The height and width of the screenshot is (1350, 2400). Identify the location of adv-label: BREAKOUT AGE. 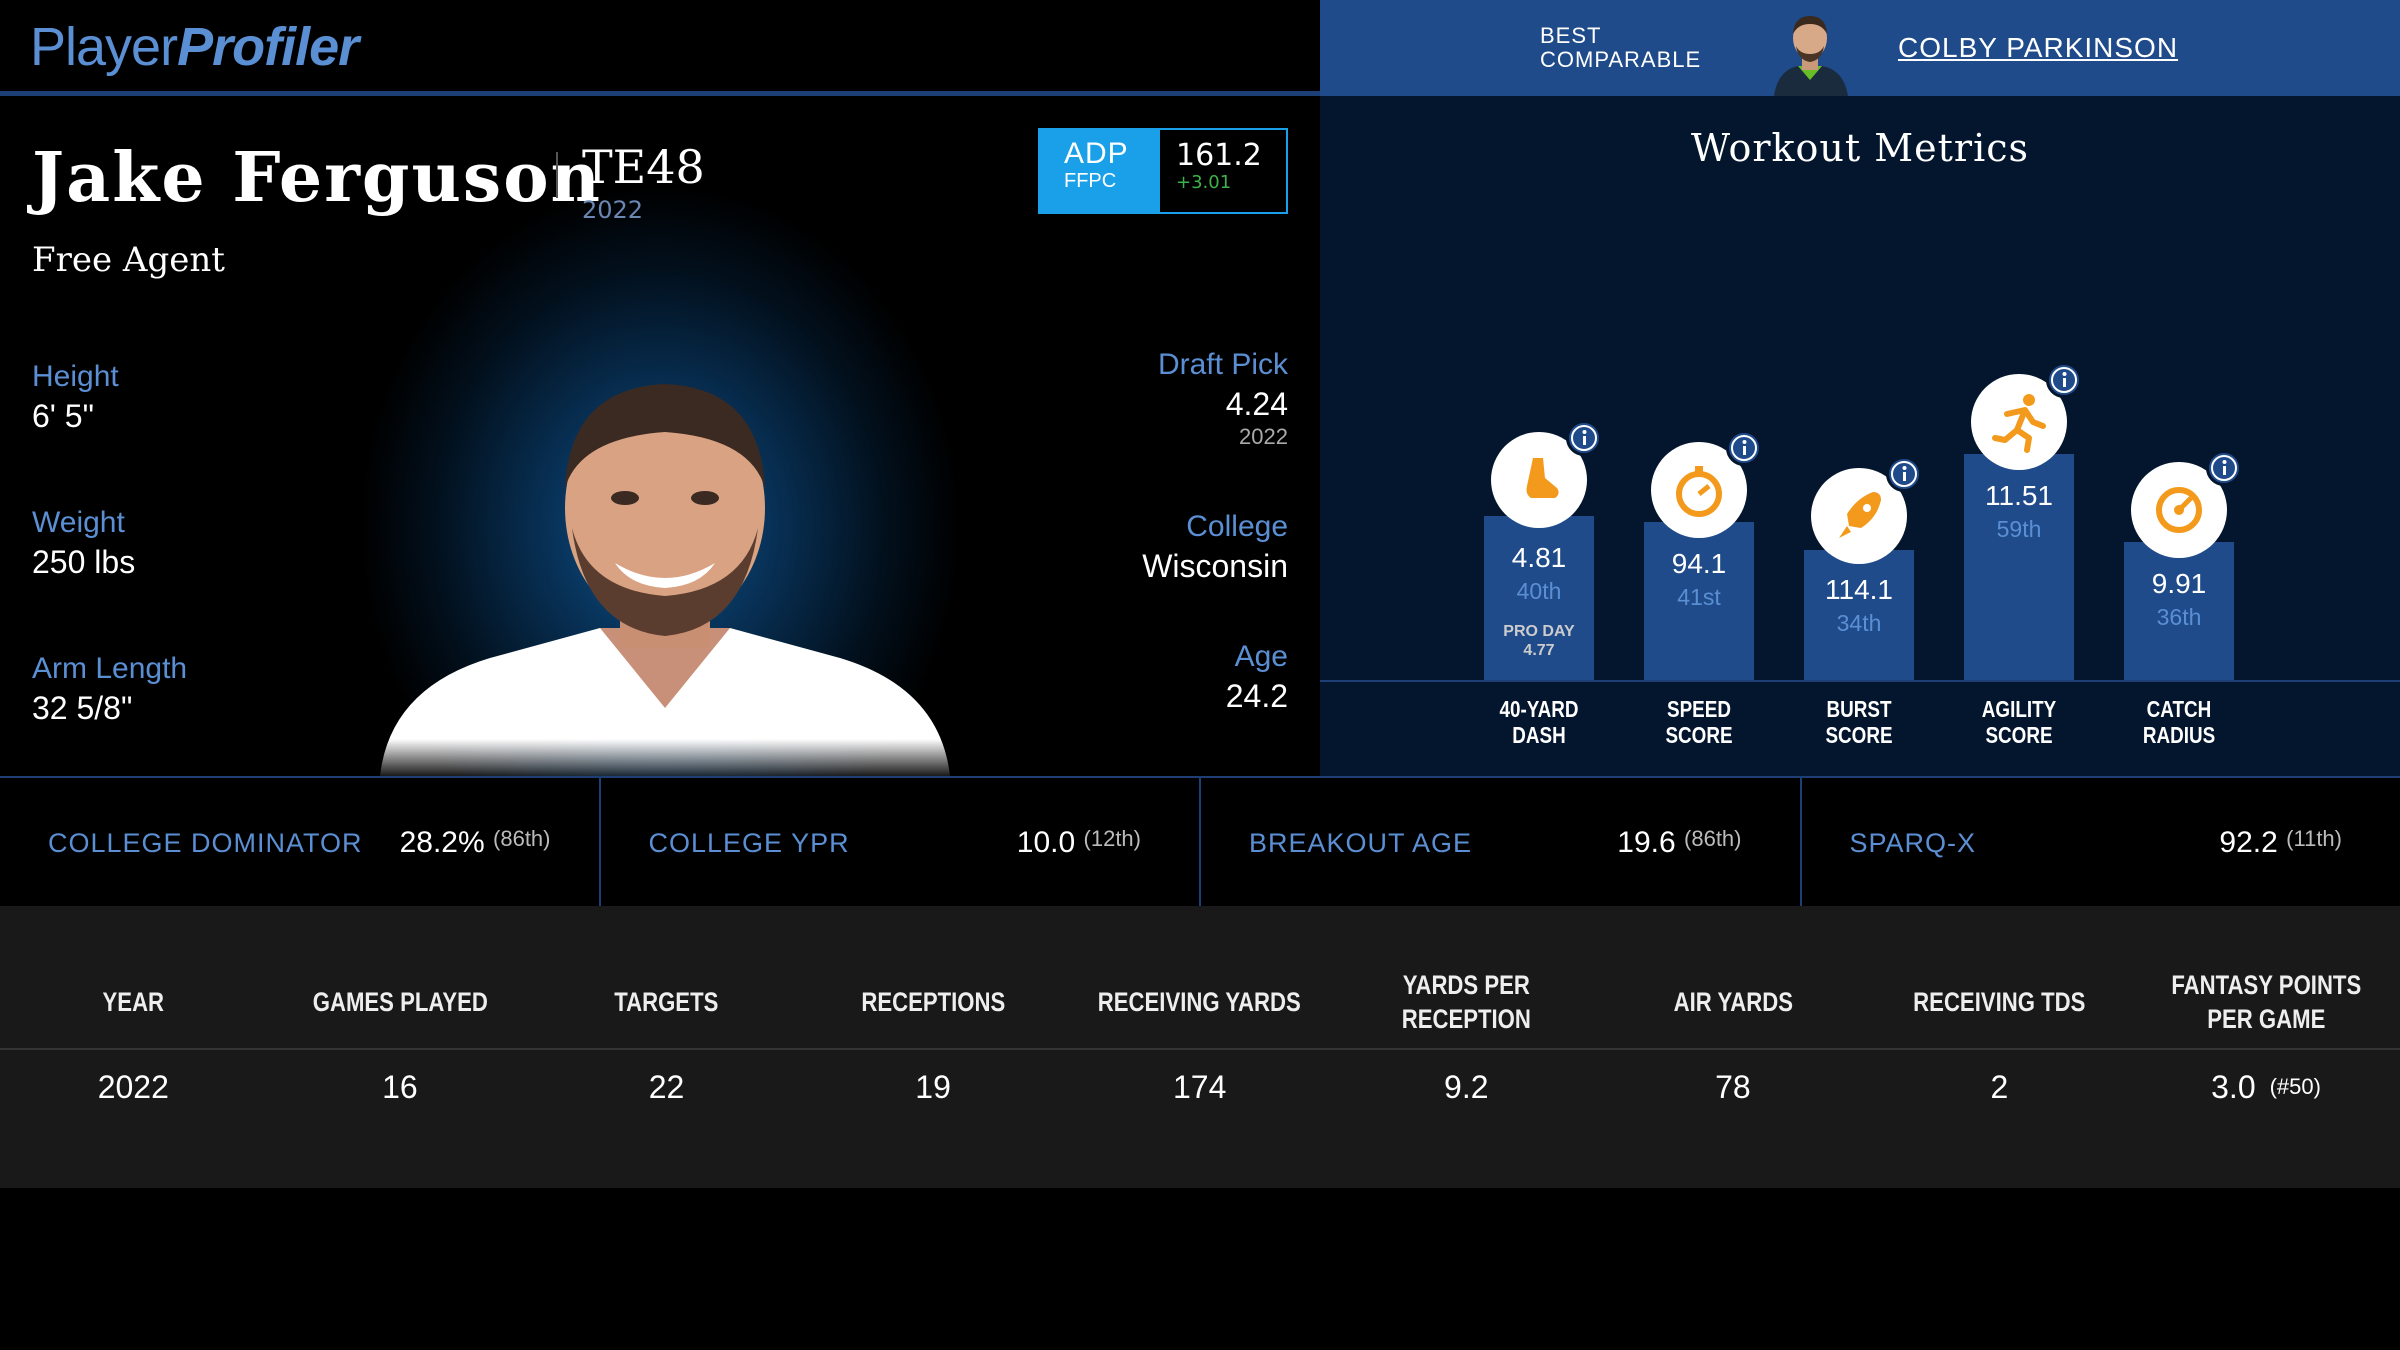
(1361, 843).